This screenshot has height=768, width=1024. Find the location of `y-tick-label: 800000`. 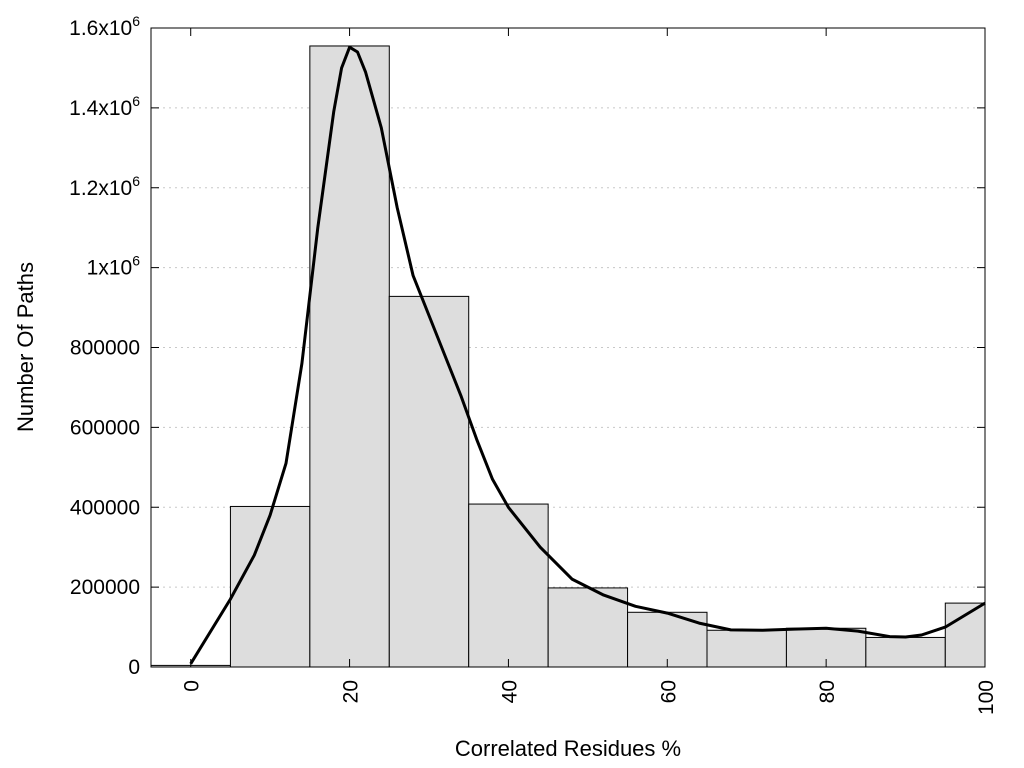

y-tick-label: 800000 is located at coordinates (105, 348).